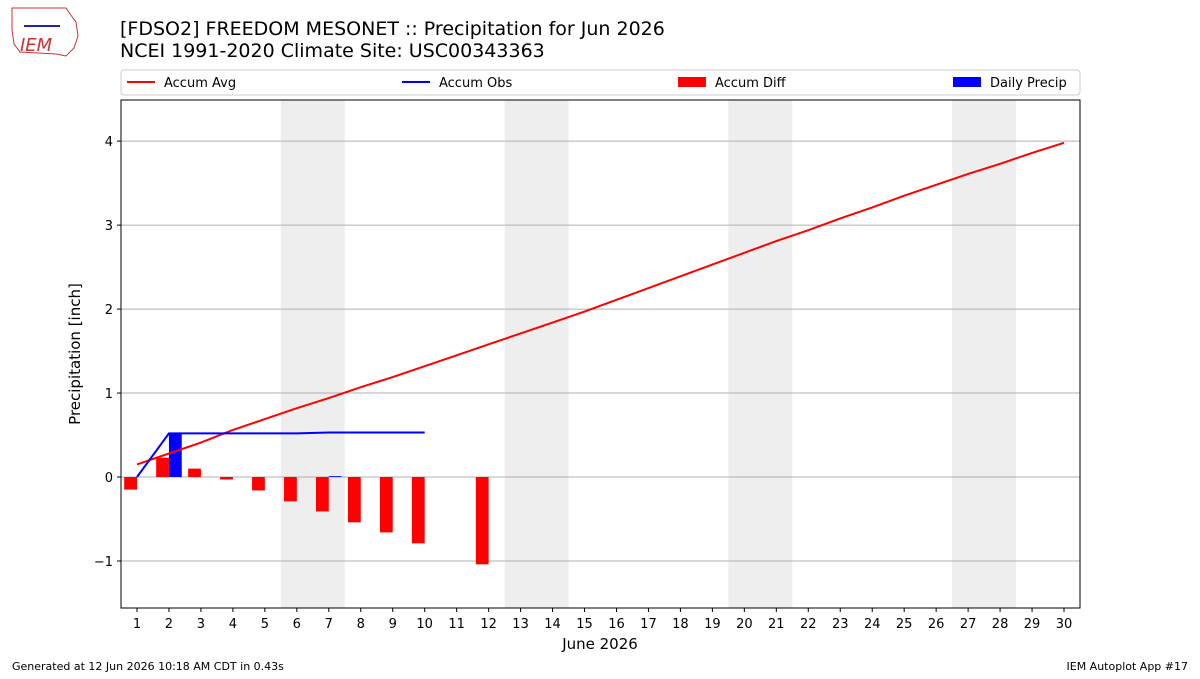 This screenshot has width=1200, height=679. I want to click on logo-outline, so click(45, 32).